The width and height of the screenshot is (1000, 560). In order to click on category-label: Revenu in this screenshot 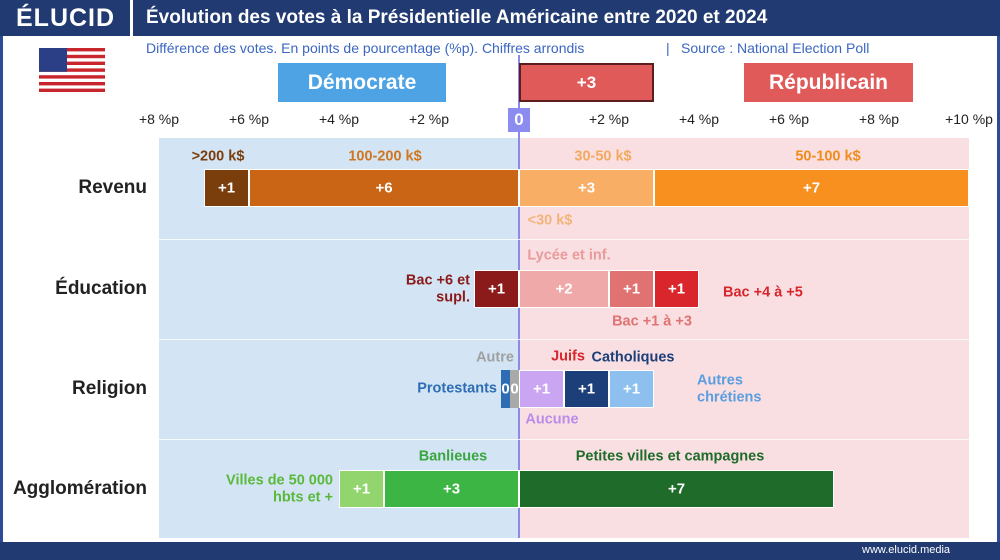, I will do `click(112, 188)`.